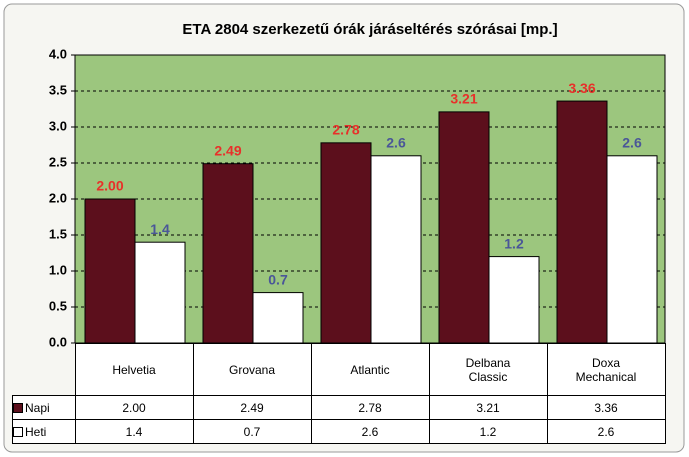 Image resolution: width=689 pixels, height=457 pixels. I want to click on legend-cell: Heti, so click(44, 431).